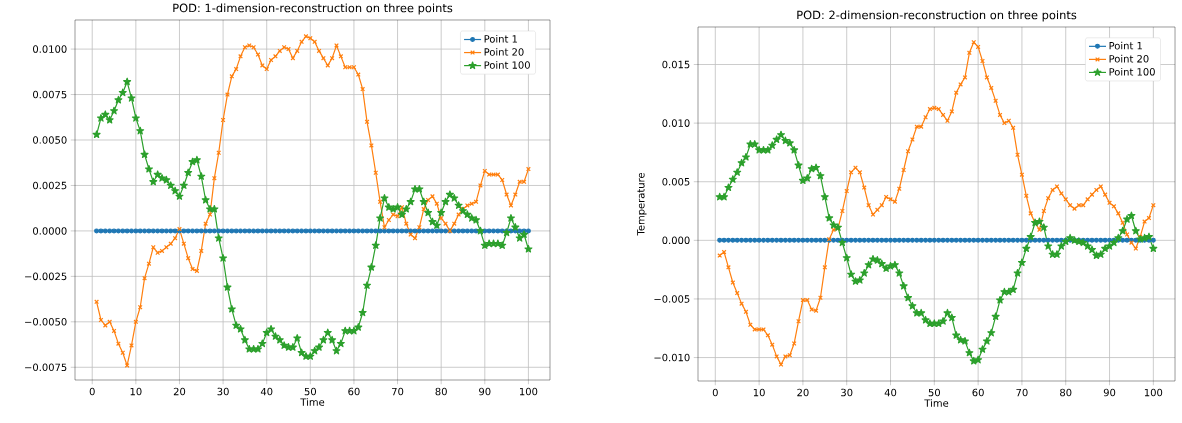  I want to click on y-tick-label: 0.0050, so click(50, 140).